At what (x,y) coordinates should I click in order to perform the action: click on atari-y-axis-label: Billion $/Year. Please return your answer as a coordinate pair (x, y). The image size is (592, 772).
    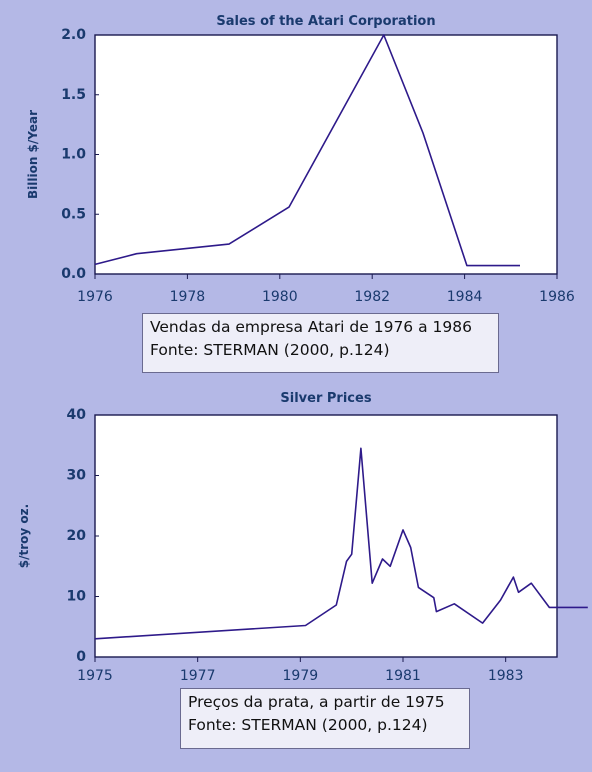
    Looking at the image, I should click on (33, 154).